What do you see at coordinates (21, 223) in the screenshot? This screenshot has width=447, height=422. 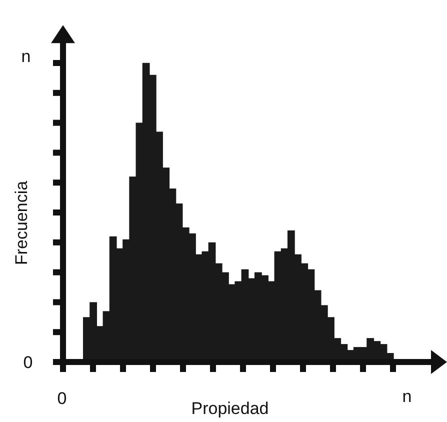 I see `y-axis-title: Frecuencia` at bounding box center [21, 223].